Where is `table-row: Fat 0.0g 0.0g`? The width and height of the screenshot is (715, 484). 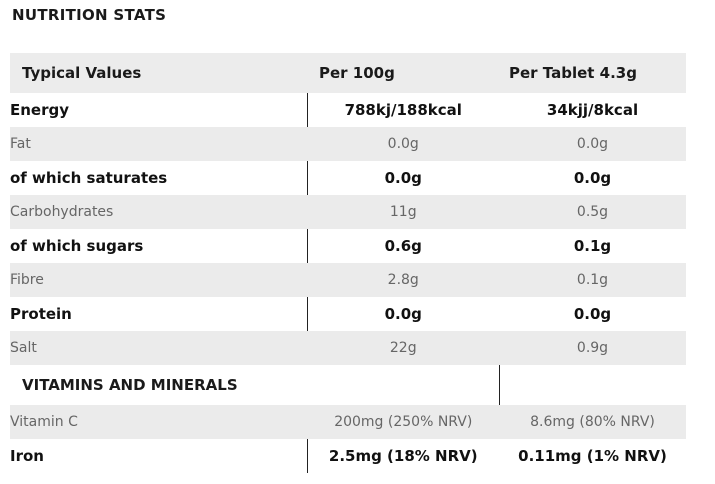
table-row: Fat 0.0g 0.0g is located at coordinates (348, 144).